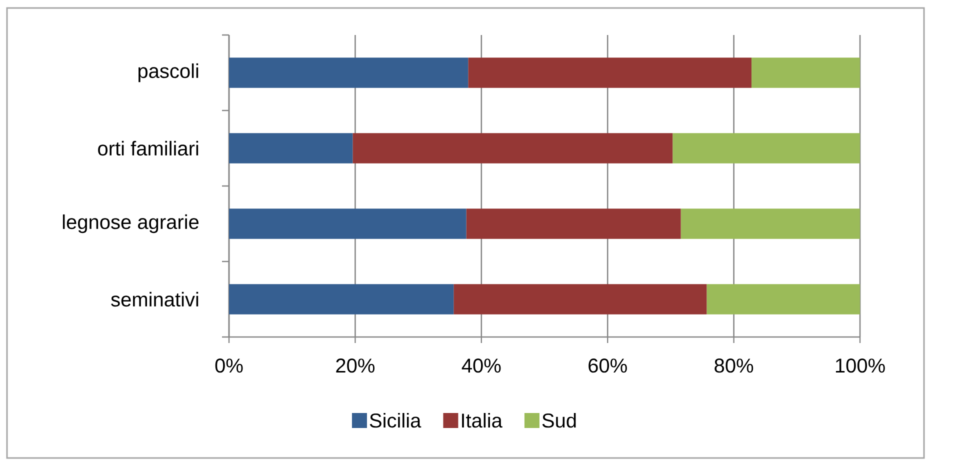 This screenshot has width=963, height=469. Describe the element at coordinates (607, 365) in the screenshot. I see `x-tick-label: 60%` at that location.